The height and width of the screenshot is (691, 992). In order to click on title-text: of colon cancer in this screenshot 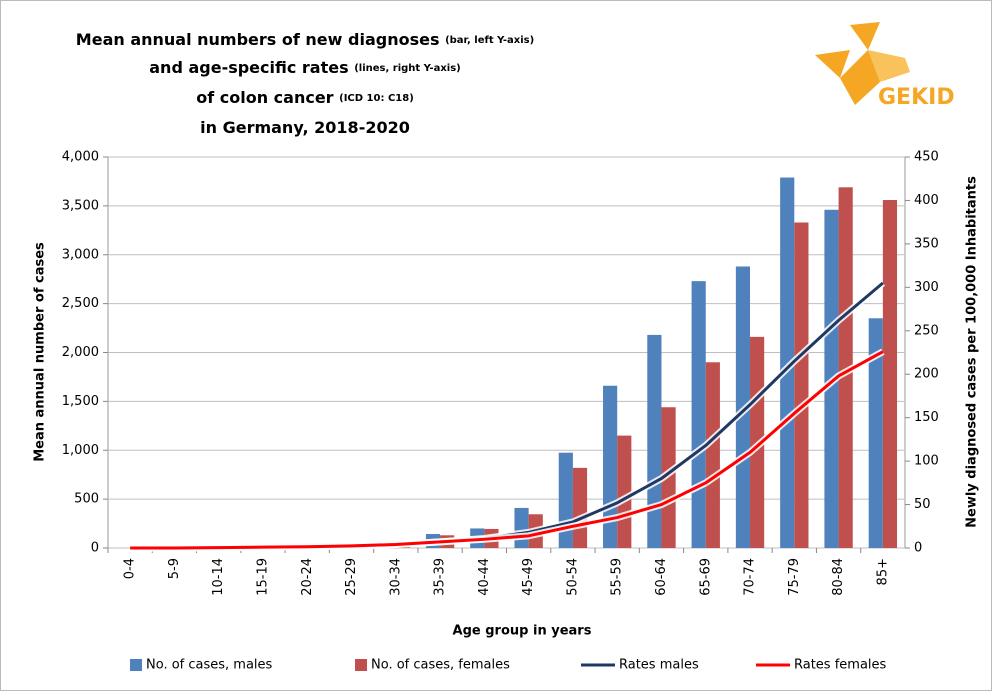, I will do `click(264, 97)`.